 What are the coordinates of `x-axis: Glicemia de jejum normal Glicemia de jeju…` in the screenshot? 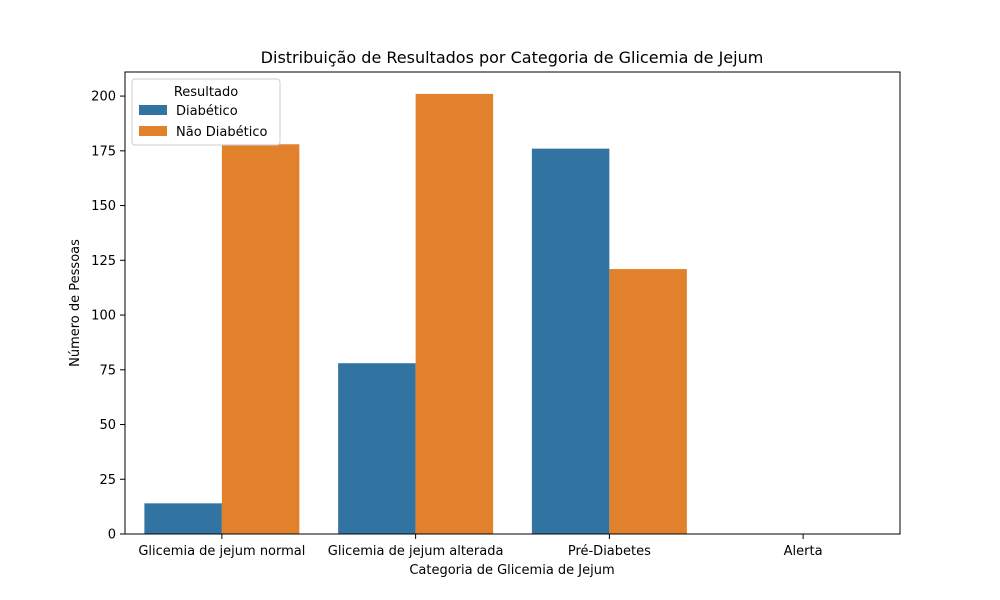 It's located at (480, 546).